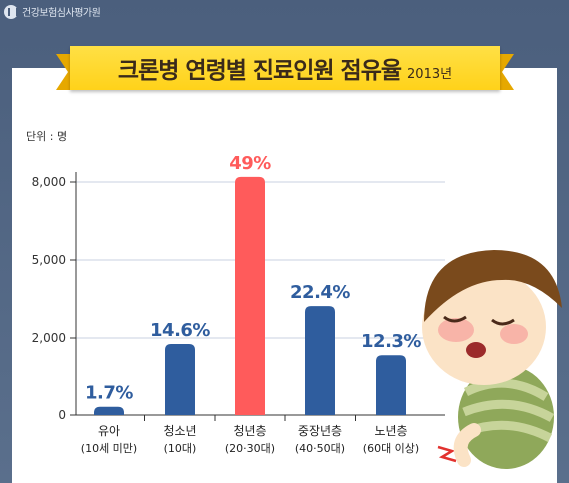  What do you see at coordinates (259, 71) in the screenshot?
I see `chart-title: 크론병 연령별 진료인원 점유율` at bounding box center [259, 71].